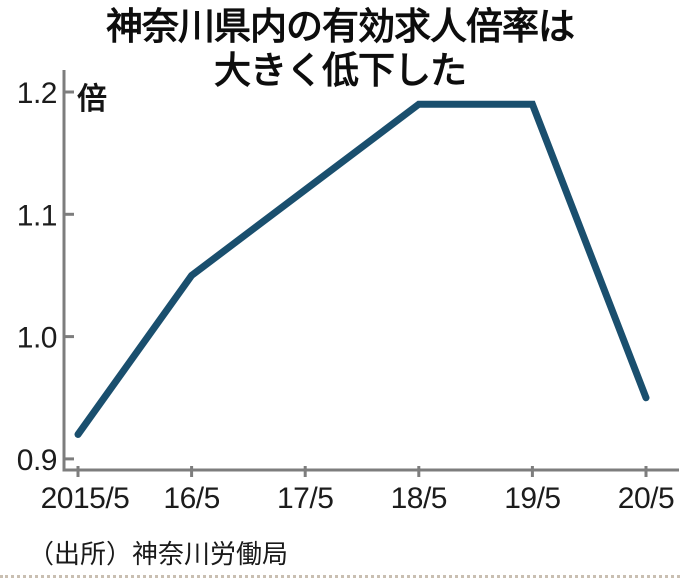  I want to click on x-tick-label: 16/5, so click(191, 498).